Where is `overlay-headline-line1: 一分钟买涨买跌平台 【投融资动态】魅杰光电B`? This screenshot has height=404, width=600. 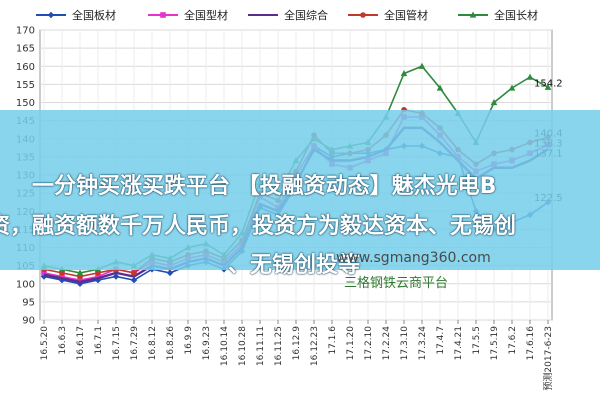 overlay-headline-line1: 一分钟买涨买跌平台 【投融资动态】魅杰光电B is located at coordinates (264, 186).